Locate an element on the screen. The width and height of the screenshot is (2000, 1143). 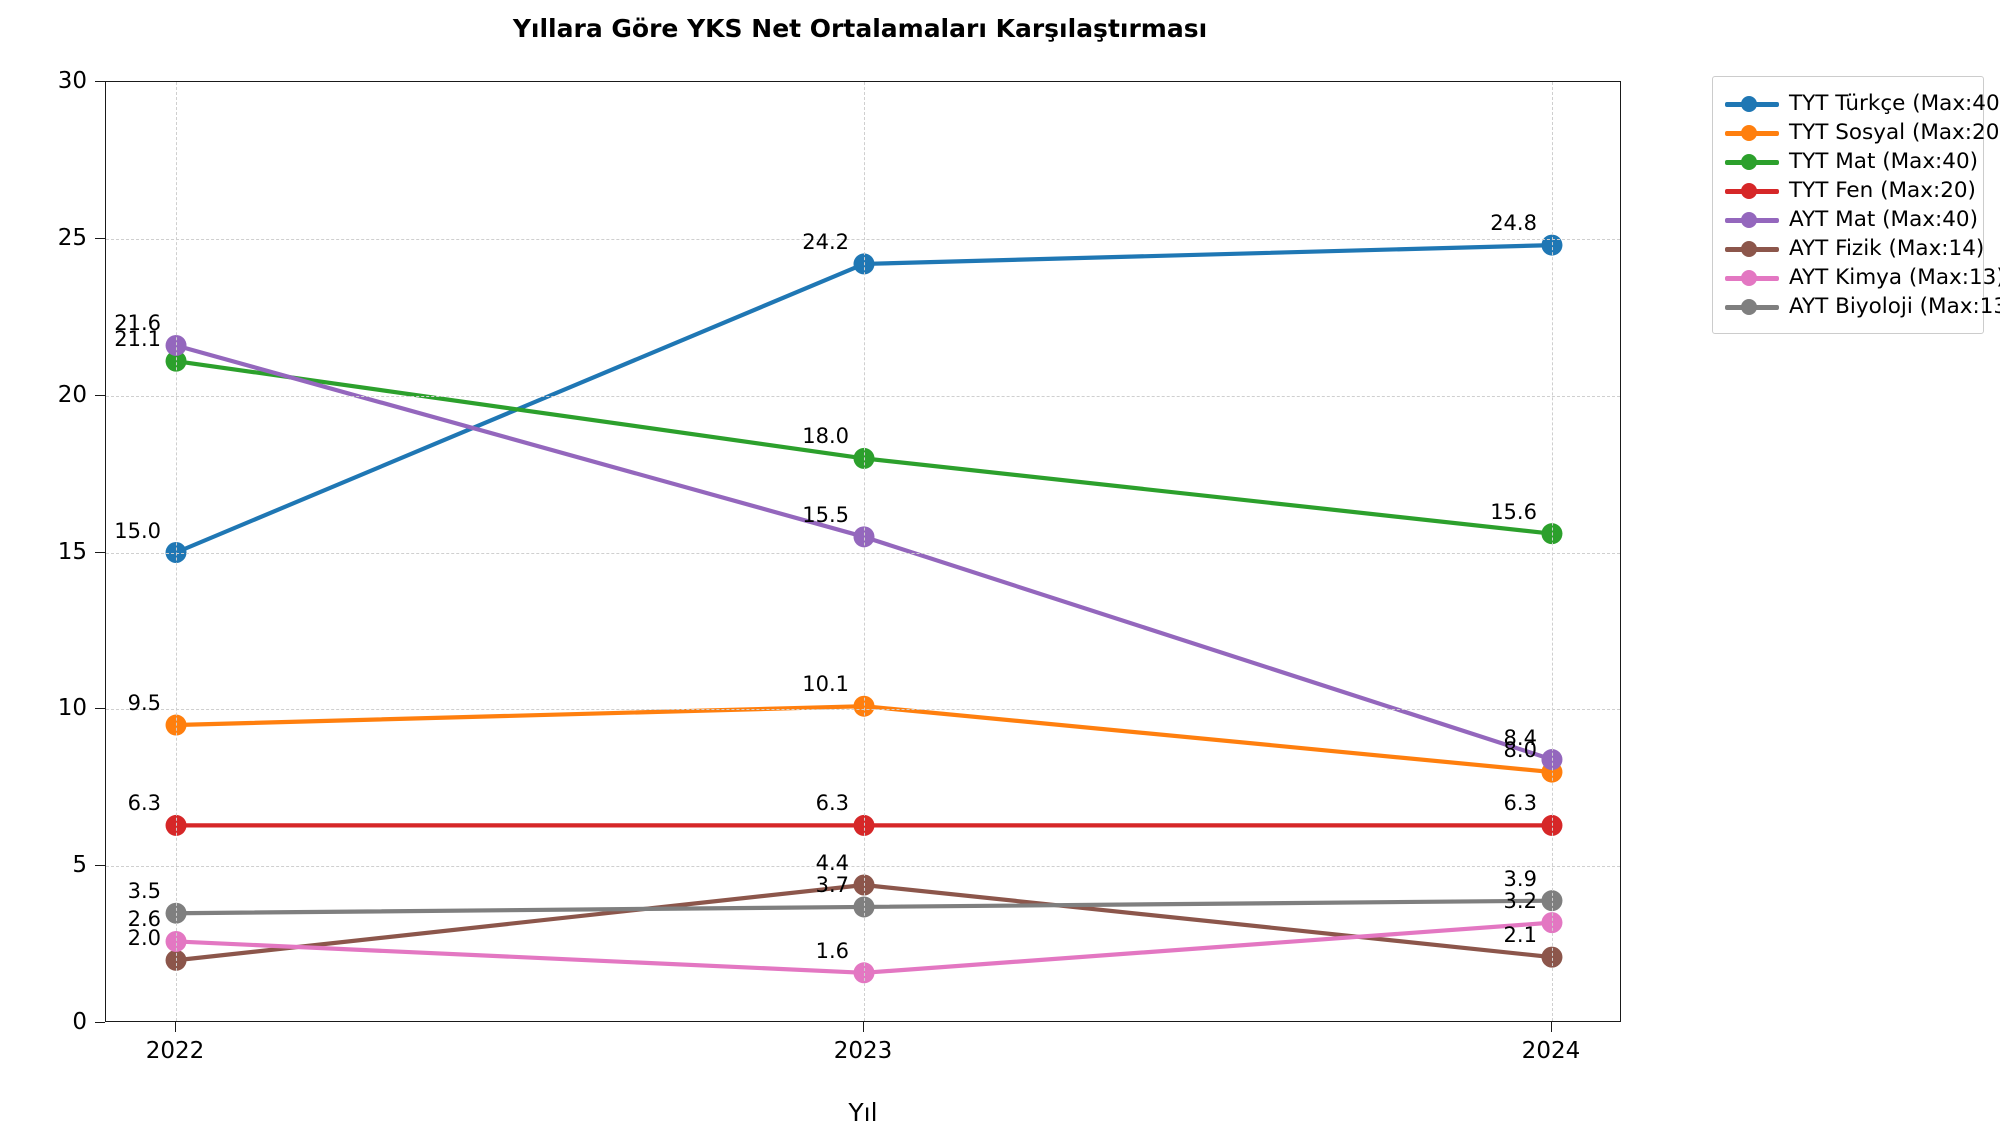
data-point-label: 24.8 is located at coordinates (1513, 223).